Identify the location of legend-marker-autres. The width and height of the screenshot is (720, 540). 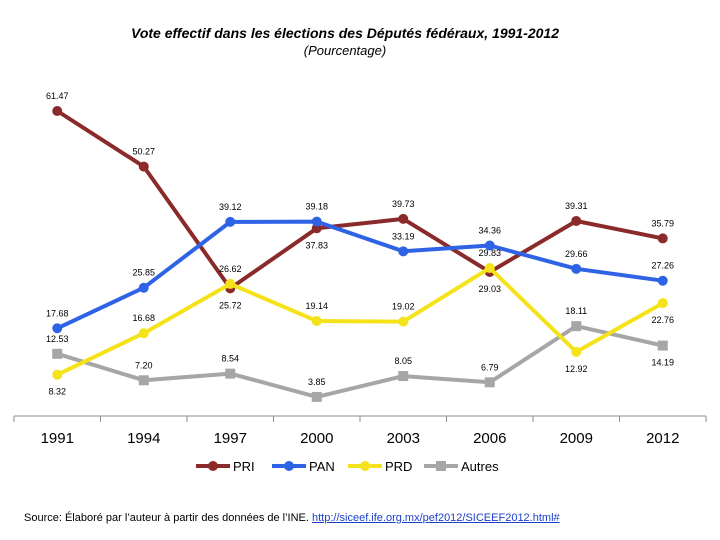
(441, 466).